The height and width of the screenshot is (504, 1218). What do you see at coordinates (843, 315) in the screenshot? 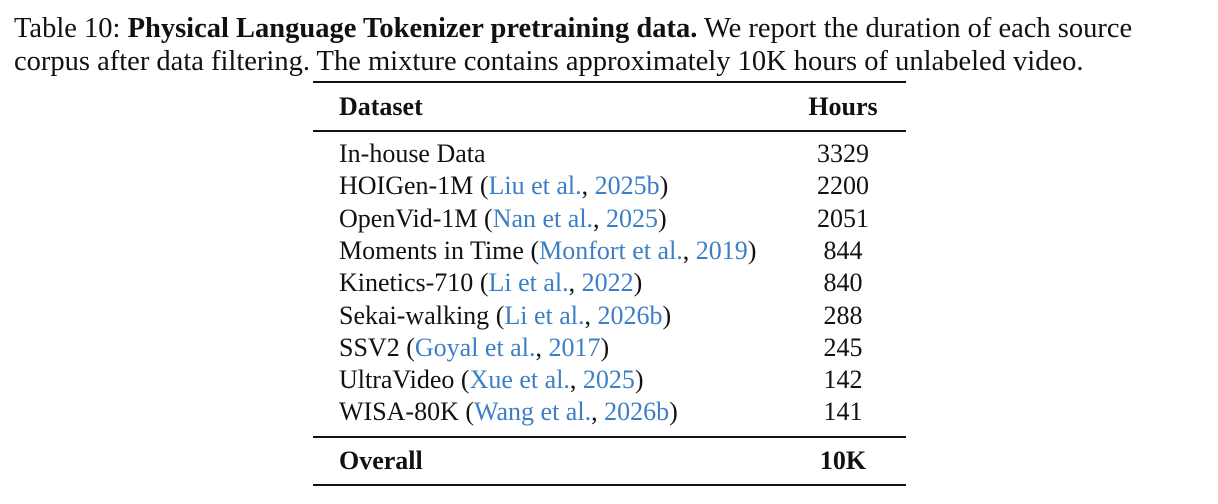
I see `hours-value: 288` at bounding box center [843, 315].